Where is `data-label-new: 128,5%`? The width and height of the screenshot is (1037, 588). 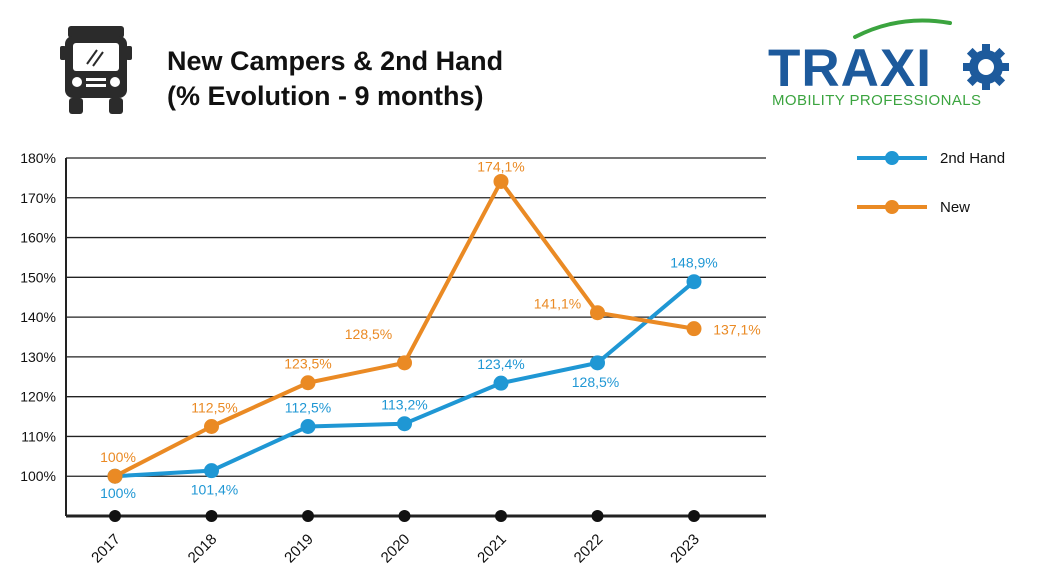 data-label-new: 128,5% is located at coordinates (368, 334).